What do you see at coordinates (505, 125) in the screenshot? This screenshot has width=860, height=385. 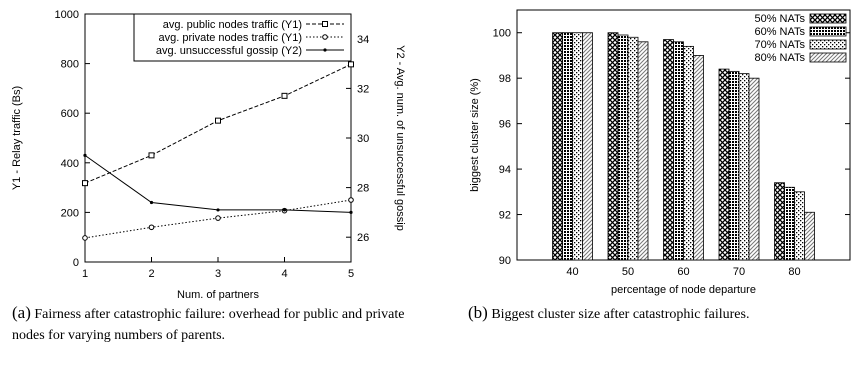 I see `y-tick-label: 96` at bounding box center [505, 125].